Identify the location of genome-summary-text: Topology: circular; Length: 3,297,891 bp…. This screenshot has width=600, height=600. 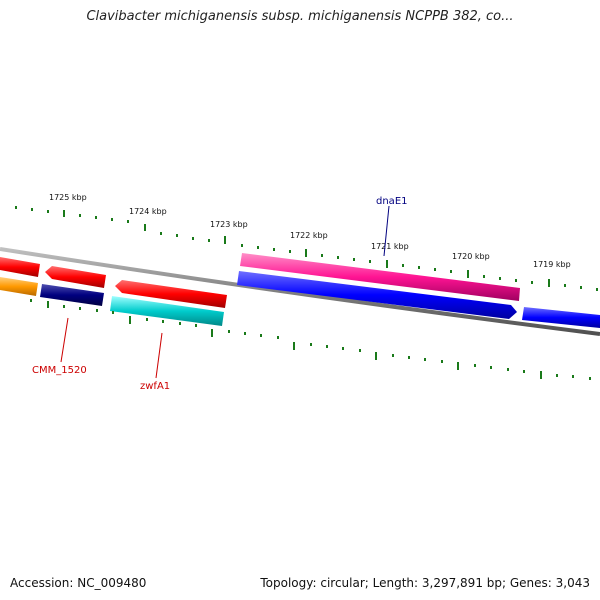
(425, 583).